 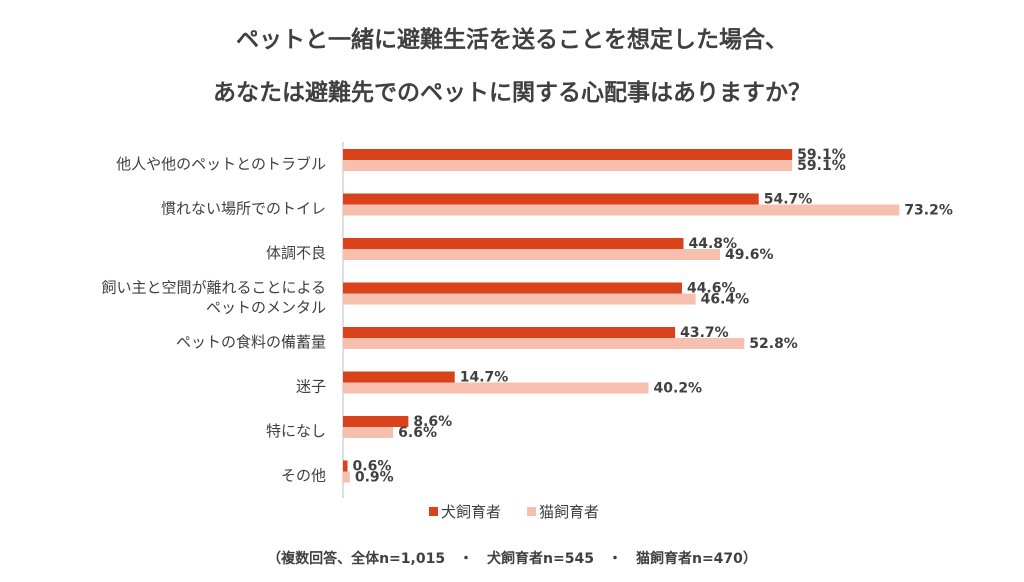 What do you see at coordinates (928, 211) in the screenshot?
I see `data-label: 73.2%` at bounding box center [928, 211].